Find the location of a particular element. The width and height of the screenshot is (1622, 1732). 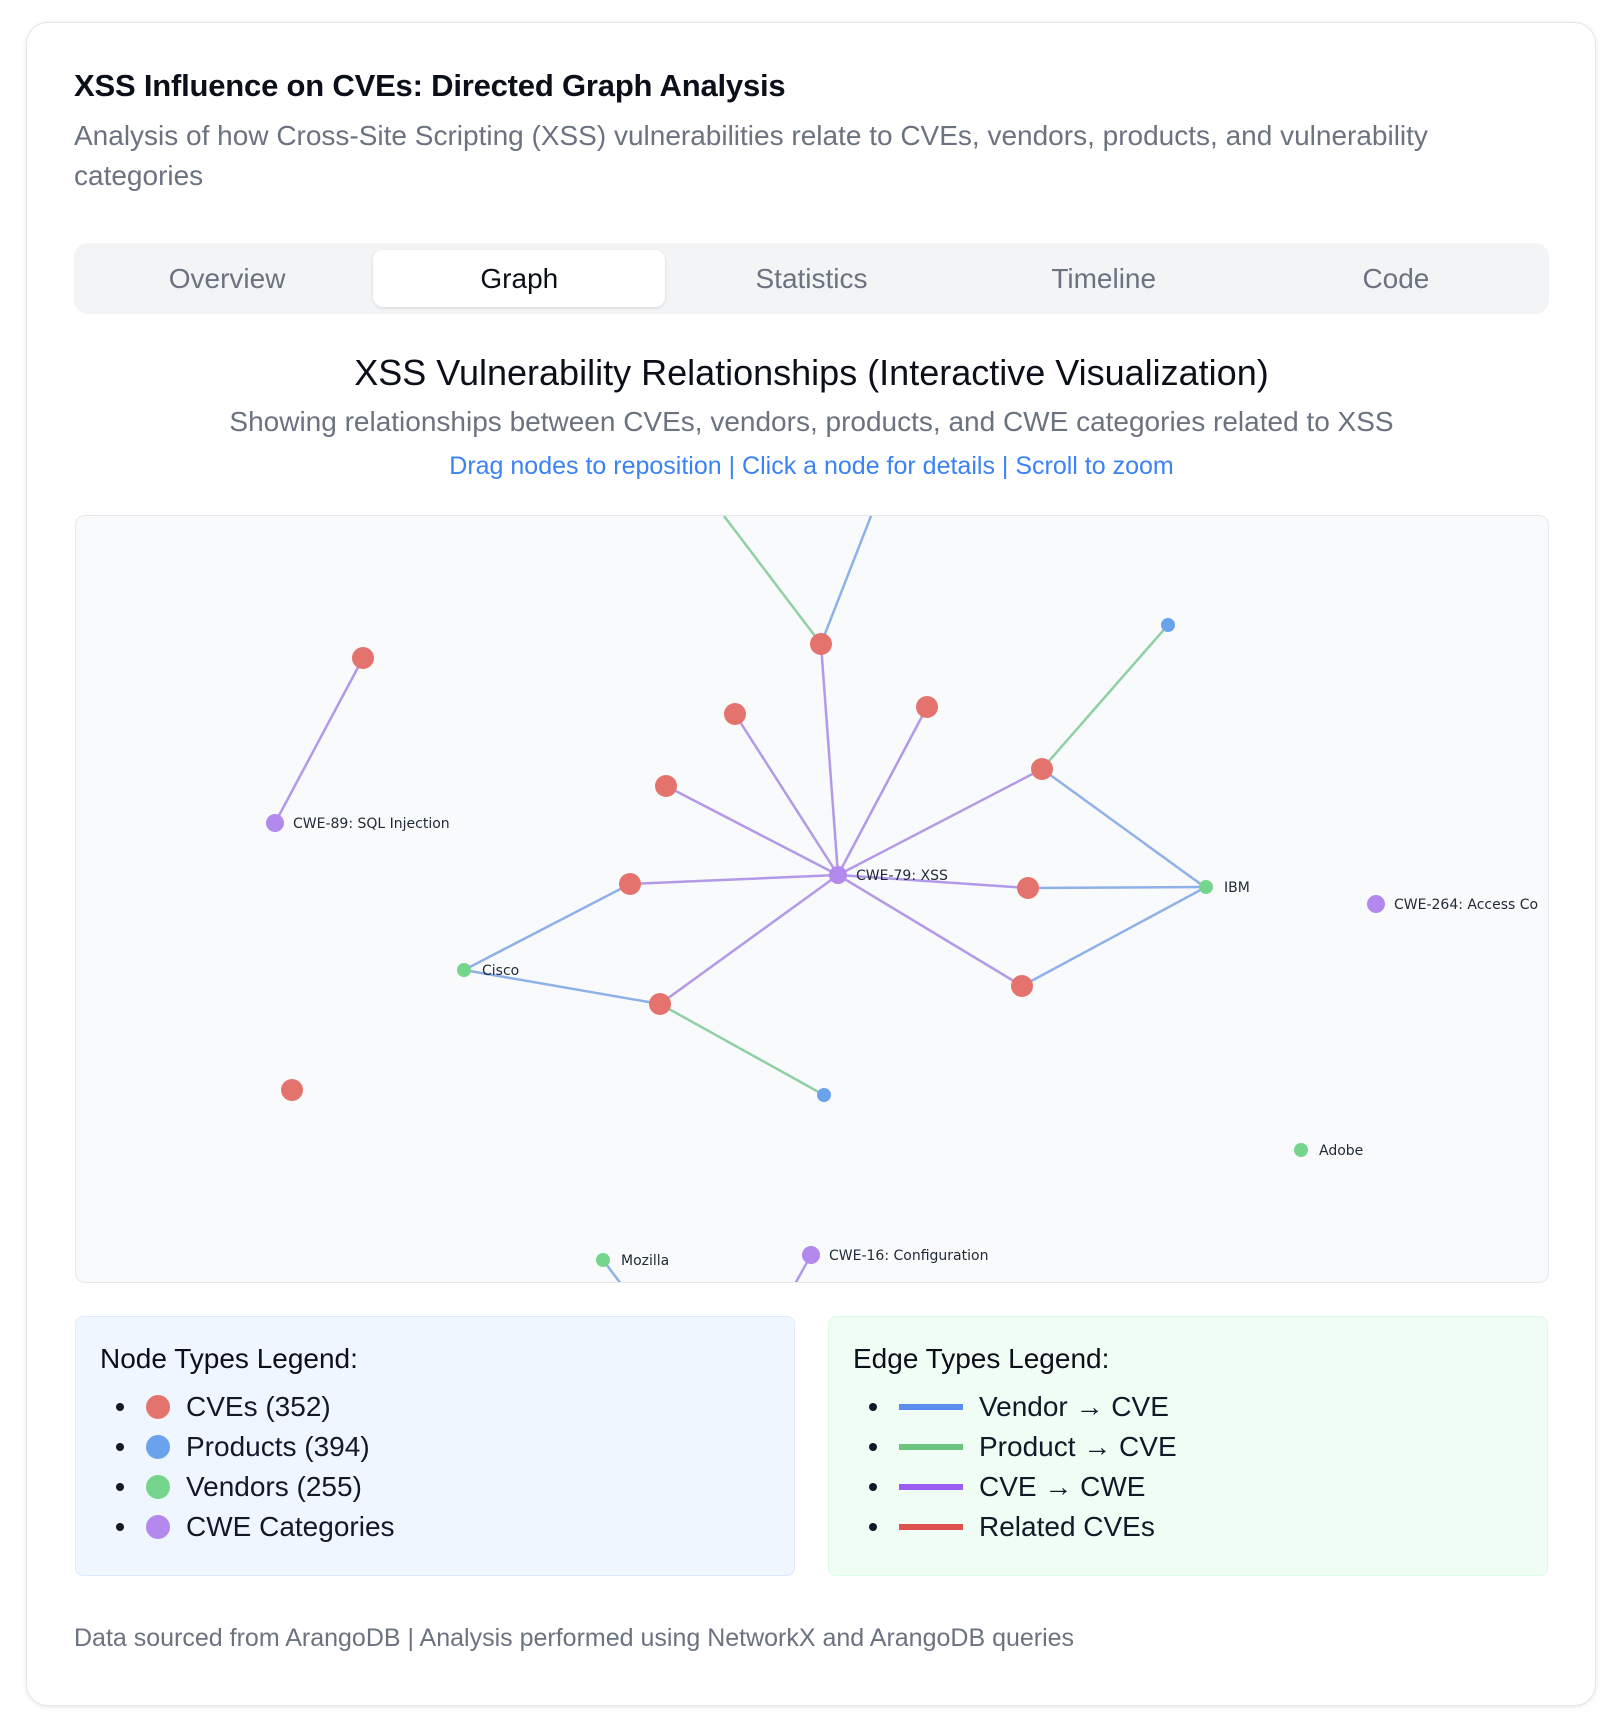

cwe-264-label: CWE-264: Access Co is located at coordinates (1466, 905).